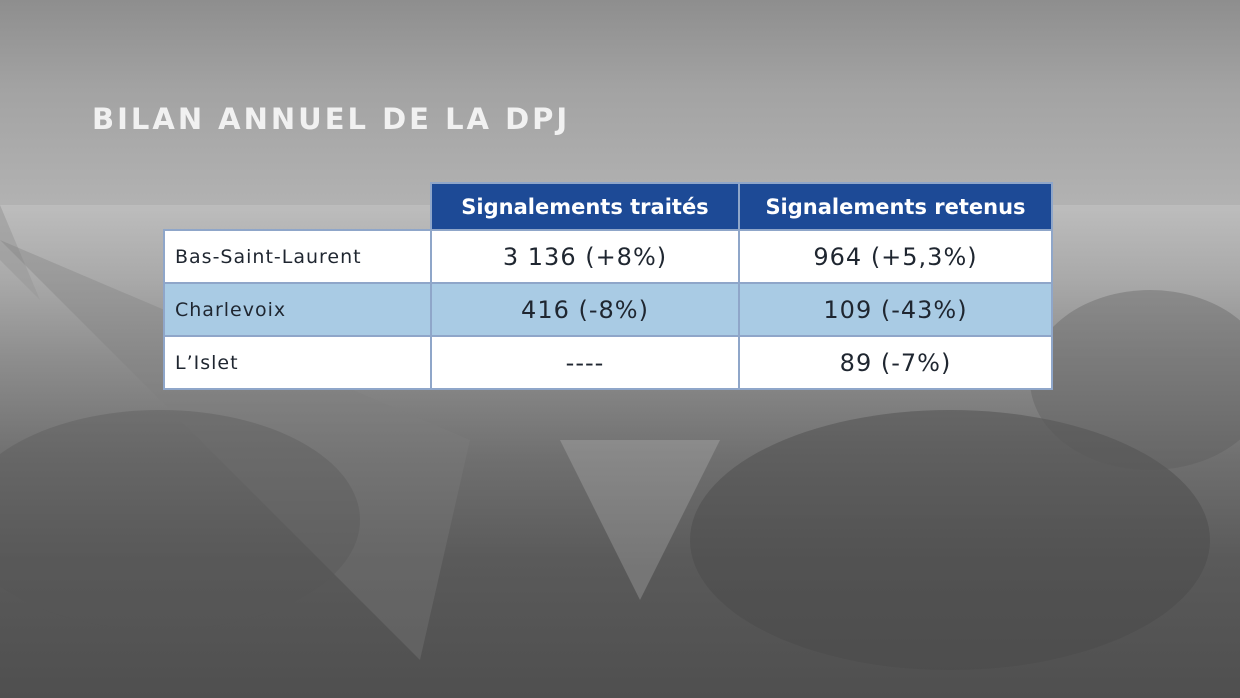  I want to click on page-title: BILAN ANNUEL DE LA DPJ, so click(331, 119).